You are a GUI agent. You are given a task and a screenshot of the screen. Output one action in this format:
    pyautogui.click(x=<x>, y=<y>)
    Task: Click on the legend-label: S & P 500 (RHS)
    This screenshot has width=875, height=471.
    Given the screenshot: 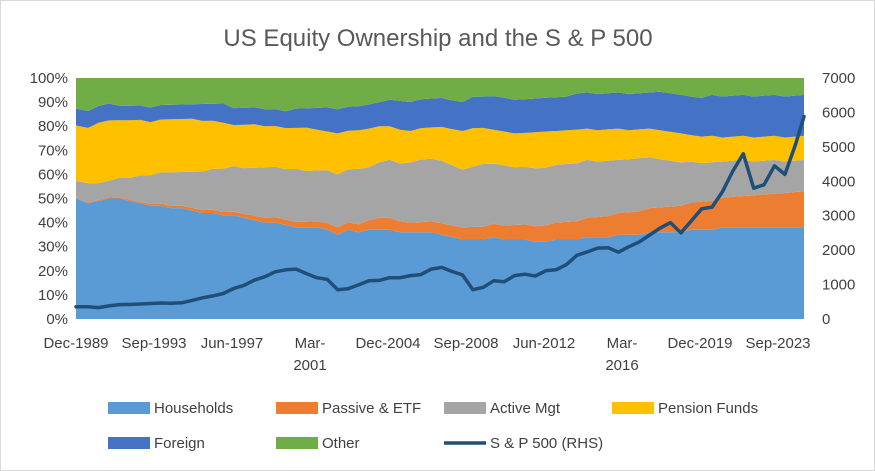 What is the action you would take?
    pyautogui.click(x=546, y=443)
    